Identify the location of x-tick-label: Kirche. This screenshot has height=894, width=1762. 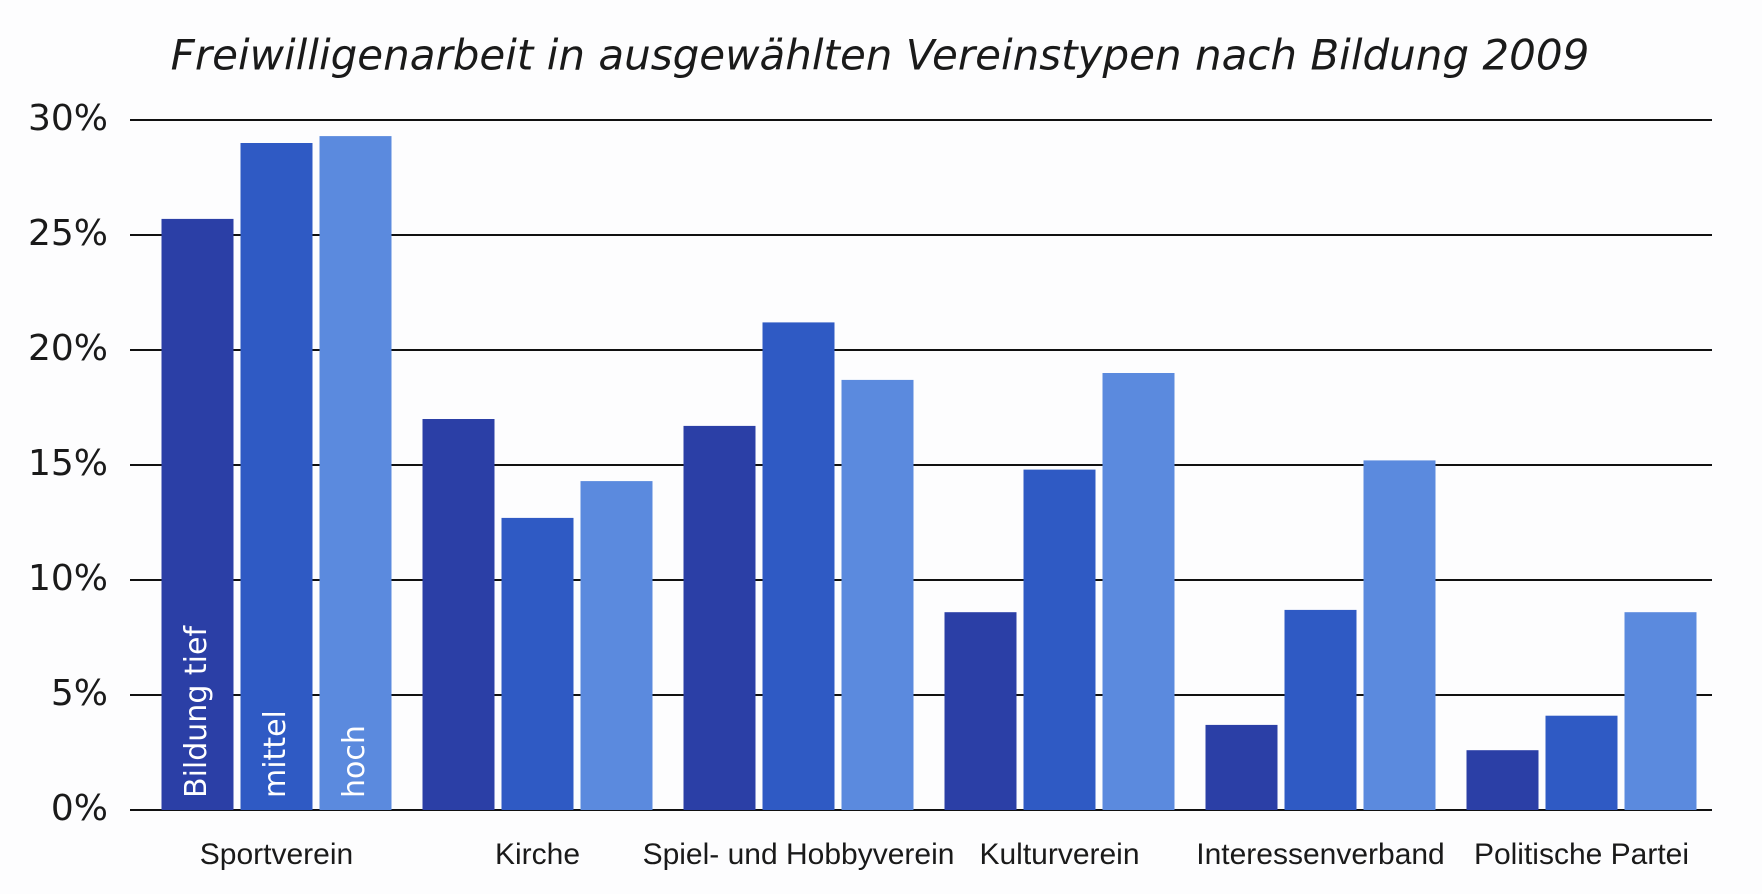
(537, 854).